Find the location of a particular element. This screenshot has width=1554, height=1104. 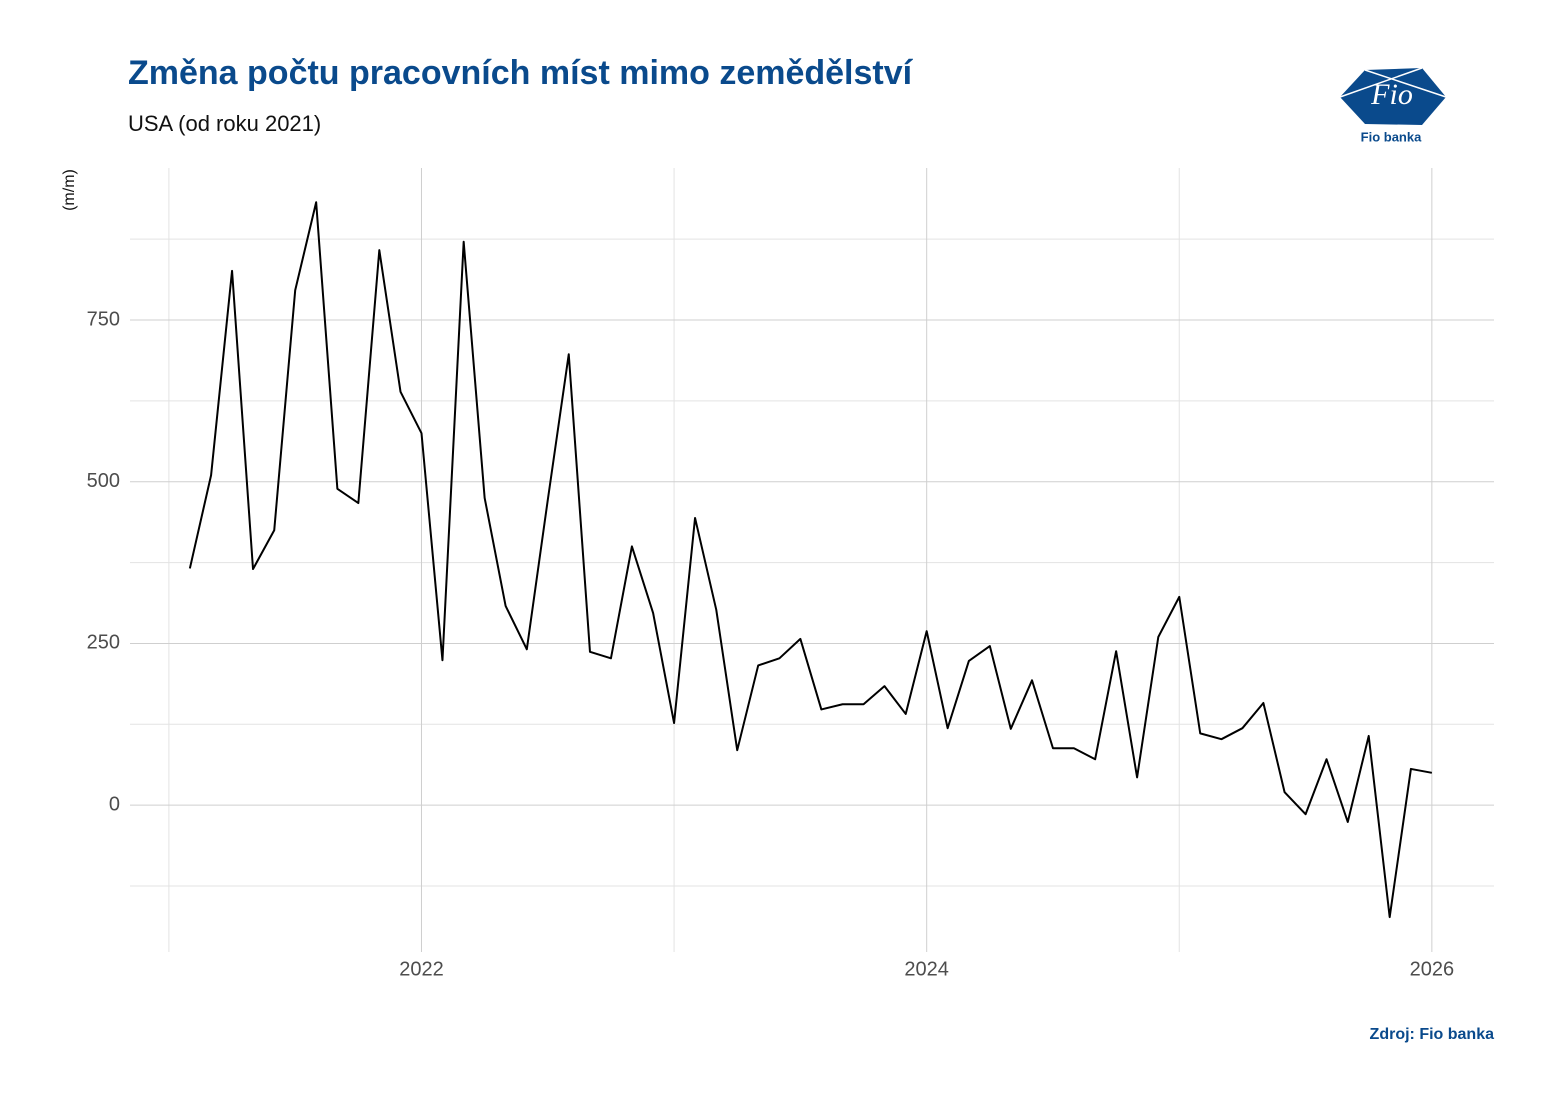

y-tick-label: 250 is located at coordinates (103, 643).